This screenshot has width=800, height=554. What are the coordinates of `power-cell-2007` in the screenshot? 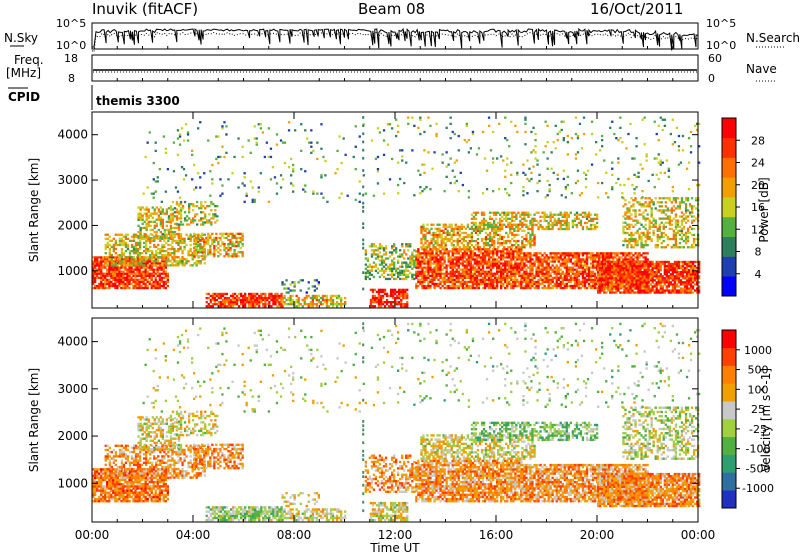 It's located at (400, 274).